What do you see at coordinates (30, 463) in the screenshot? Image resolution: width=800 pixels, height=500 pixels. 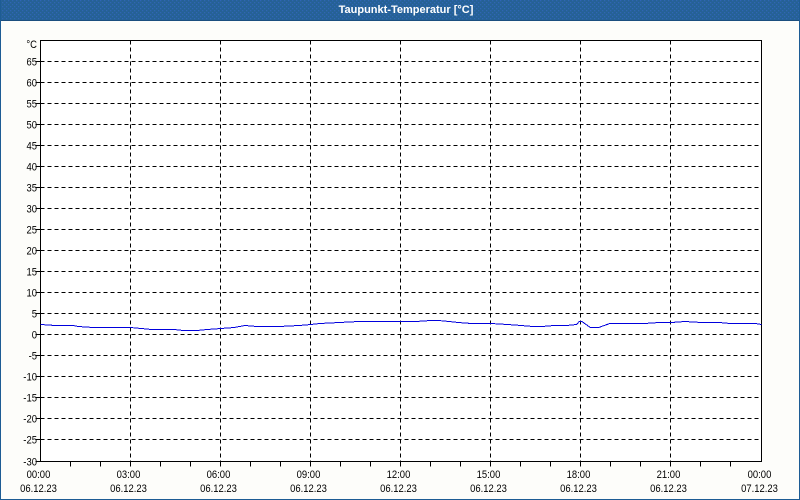 I see `svg-text: -30` at bounding box center [30, 463].